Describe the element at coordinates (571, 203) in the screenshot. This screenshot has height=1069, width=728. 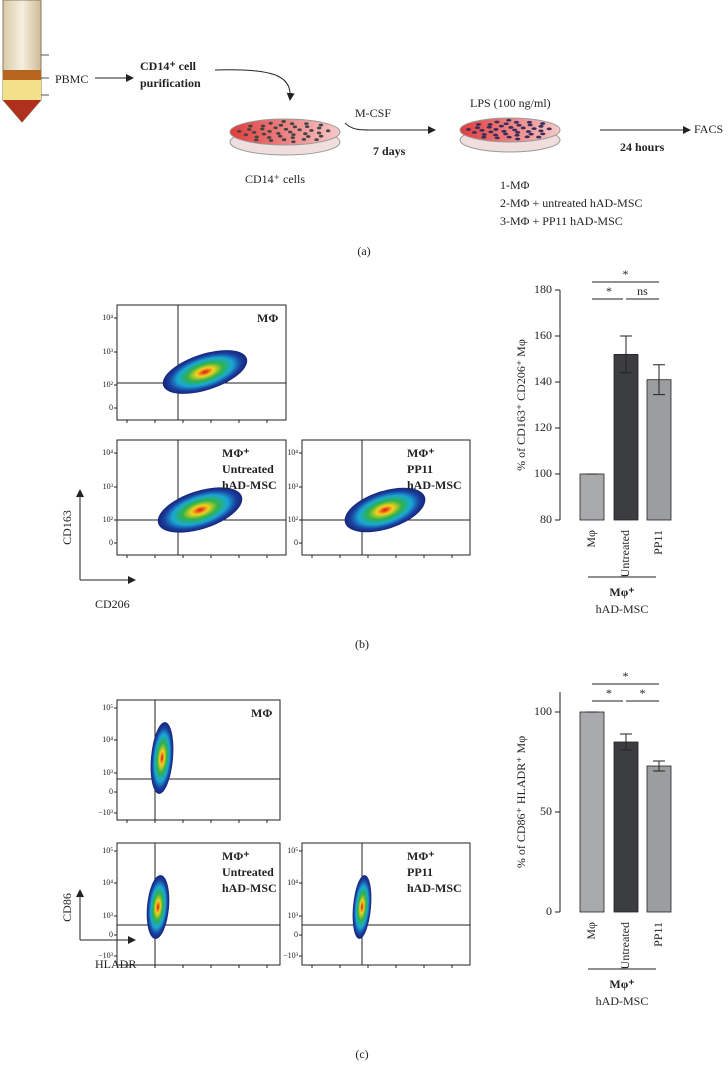
I see `condition: 2-MΦ + untreated hAD-MSC` at that location.